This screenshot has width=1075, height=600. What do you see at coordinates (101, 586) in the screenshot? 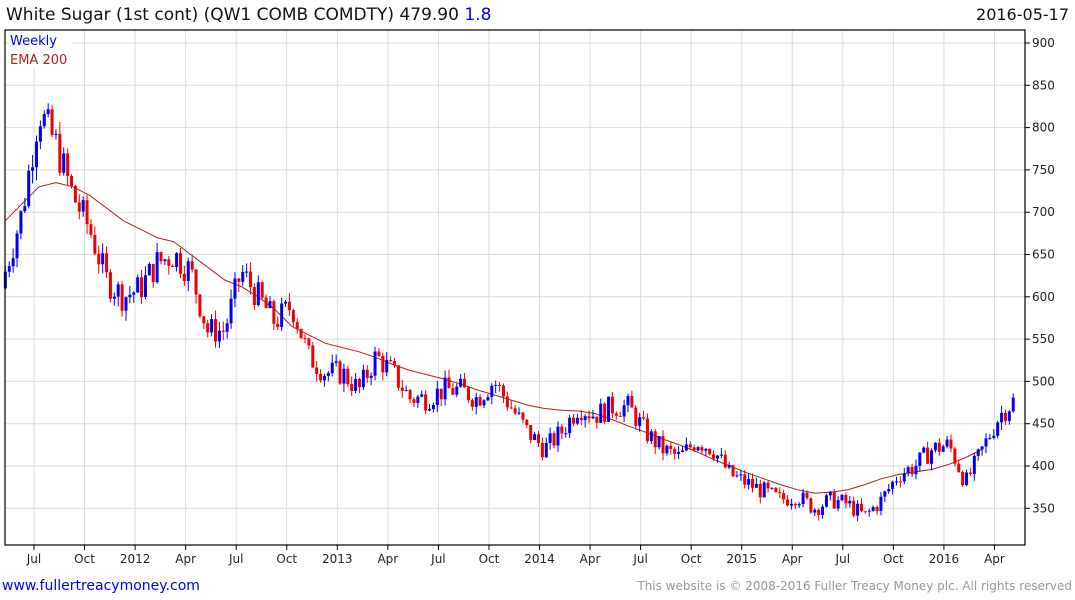
I see `website-link: www.fullertreacymoney.com` at bounding box center [101, 586].